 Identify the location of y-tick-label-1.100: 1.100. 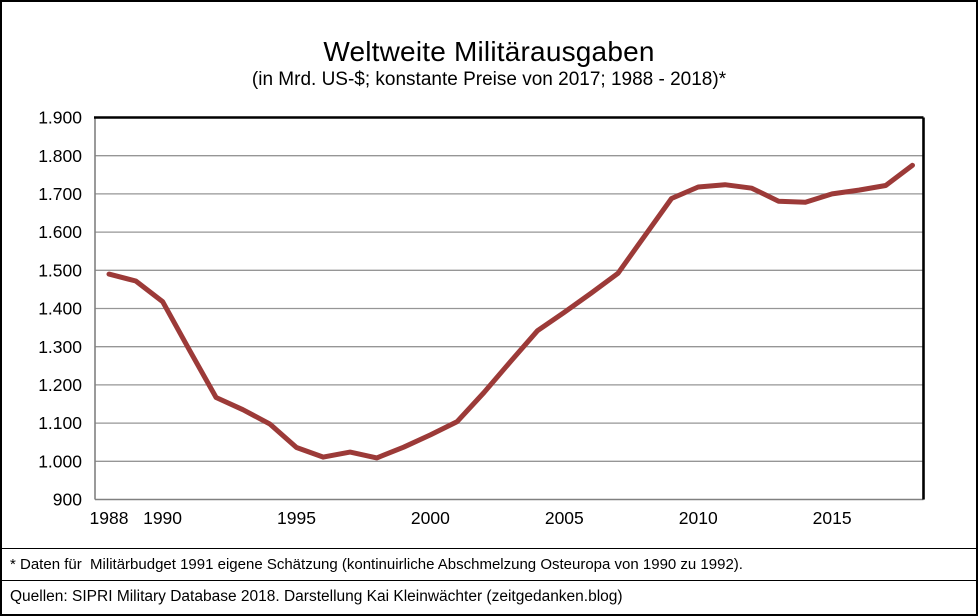
(60, 423).